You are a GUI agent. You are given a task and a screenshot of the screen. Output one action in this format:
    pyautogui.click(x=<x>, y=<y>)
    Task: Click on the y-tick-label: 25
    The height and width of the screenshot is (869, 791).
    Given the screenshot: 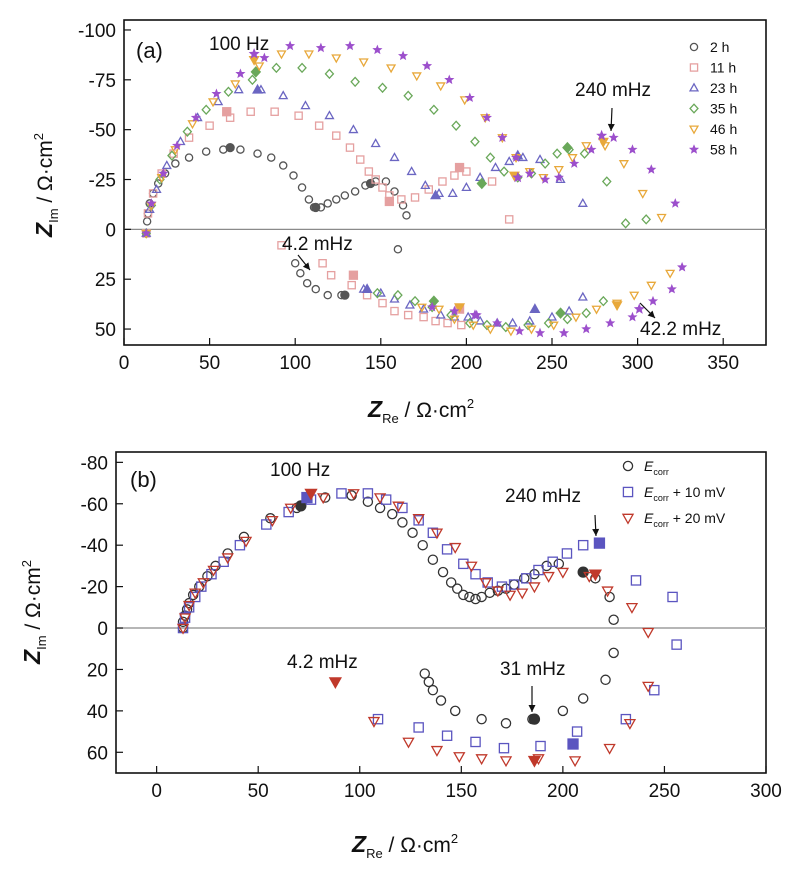 What is the action you would take?
    pyautogui.click(x=105, y=280)
    